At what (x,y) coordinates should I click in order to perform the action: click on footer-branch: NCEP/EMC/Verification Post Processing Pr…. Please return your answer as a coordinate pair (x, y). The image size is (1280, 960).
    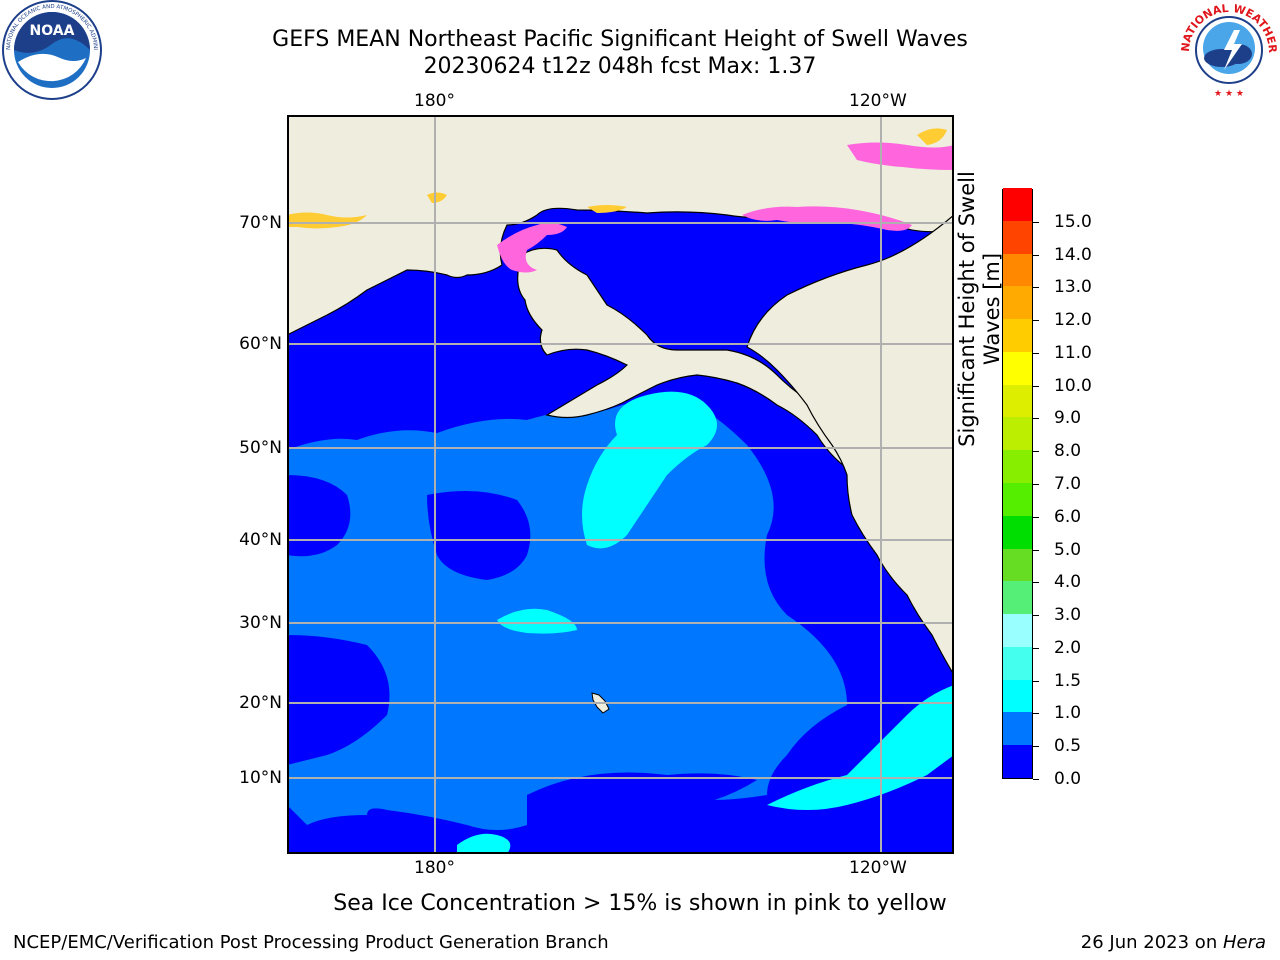
    Looking at the image, I should click on (311, 942).